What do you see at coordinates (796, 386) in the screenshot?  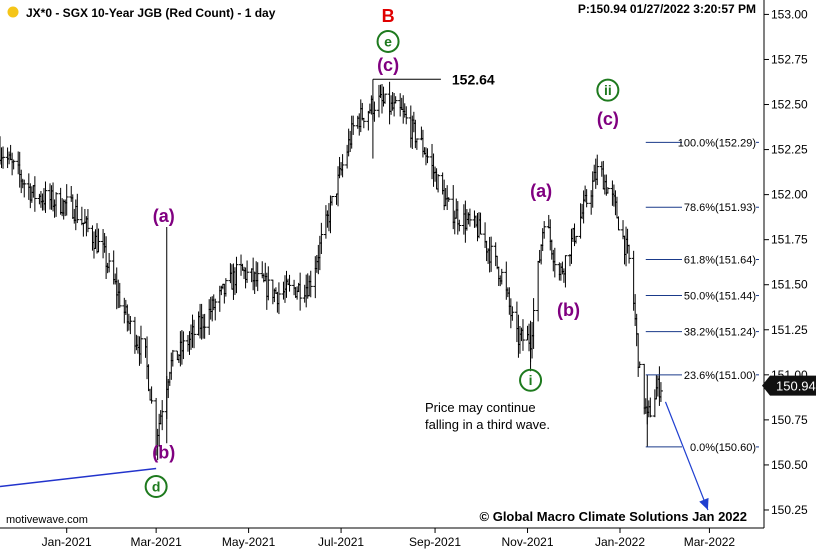 I see `current-price-value: 150.94` at bounding box center [796, 386].